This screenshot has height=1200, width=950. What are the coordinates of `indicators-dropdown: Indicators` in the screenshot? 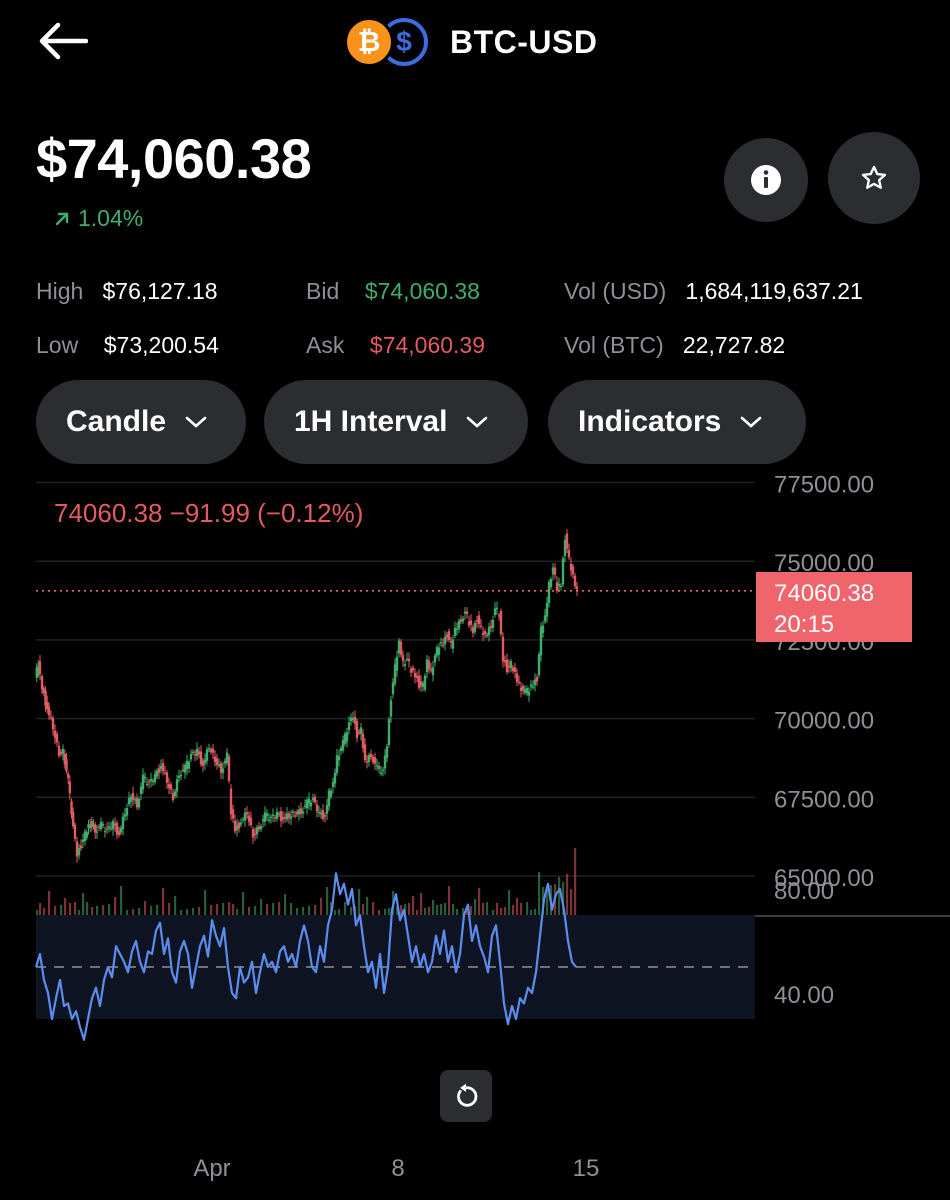 It's located at (677, 422).